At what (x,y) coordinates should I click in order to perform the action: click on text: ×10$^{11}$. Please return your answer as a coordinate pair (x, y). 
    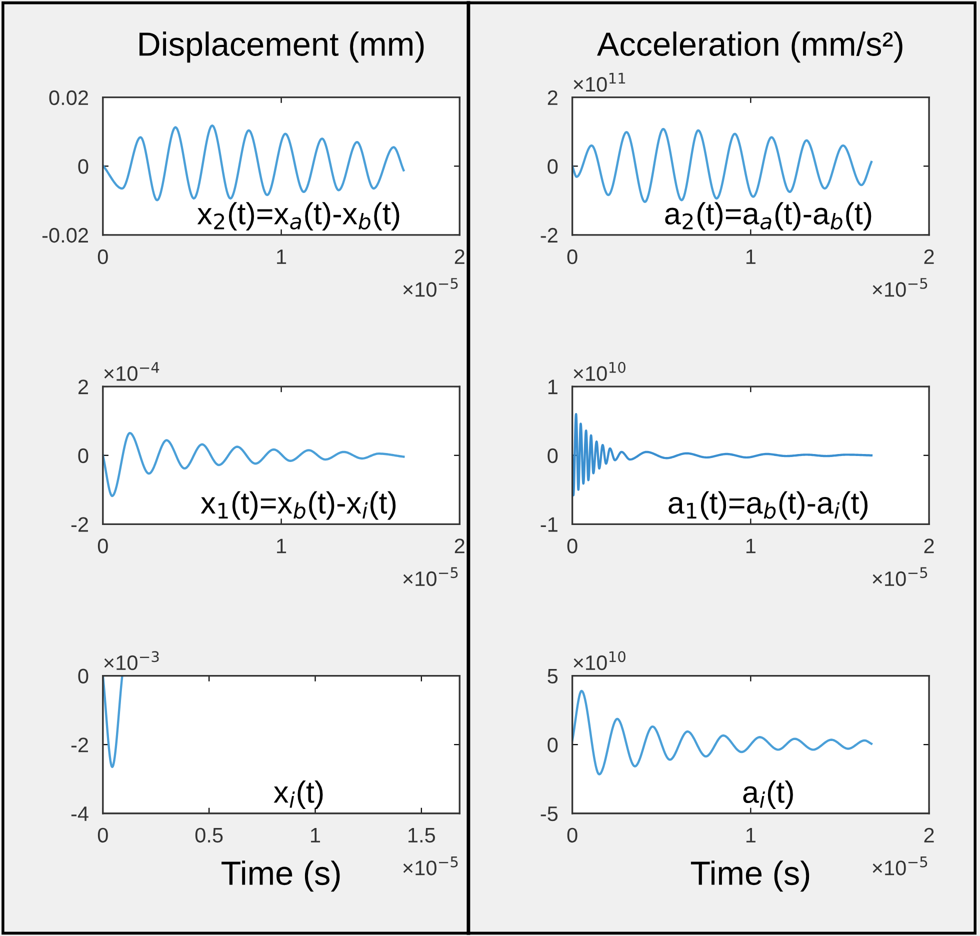
    Looking at the image, I should click on (600, 82).